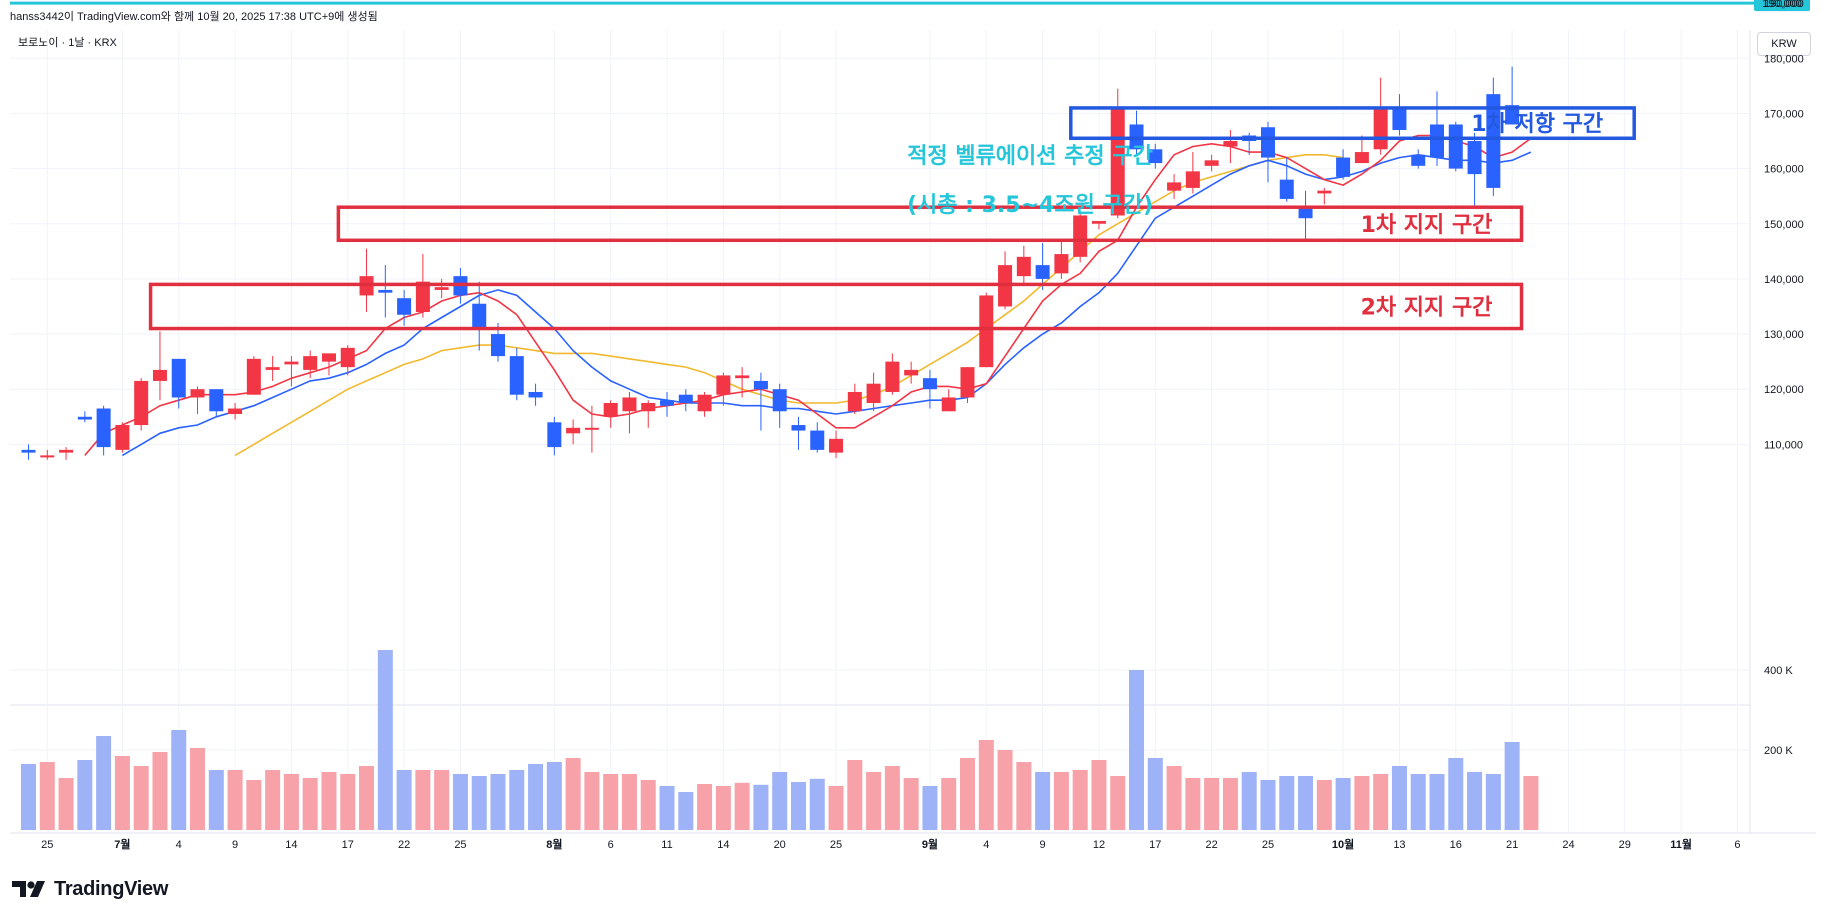 Image resolution: width=1827 pixels, height=918 pixels. I want to click on price-tick-label: 130,000, so click(1784, 335).